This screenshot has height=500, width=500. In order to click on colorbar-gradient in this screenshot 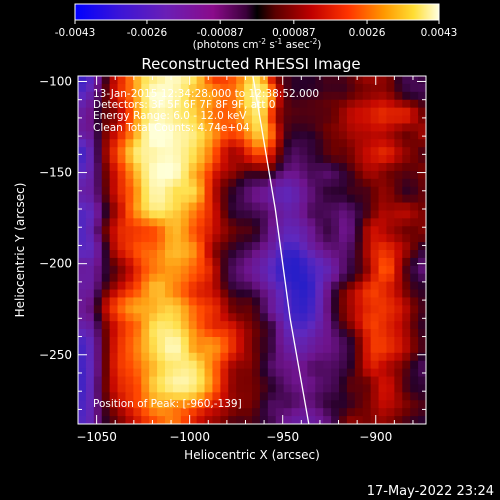, I will do `click(257, 12)`.